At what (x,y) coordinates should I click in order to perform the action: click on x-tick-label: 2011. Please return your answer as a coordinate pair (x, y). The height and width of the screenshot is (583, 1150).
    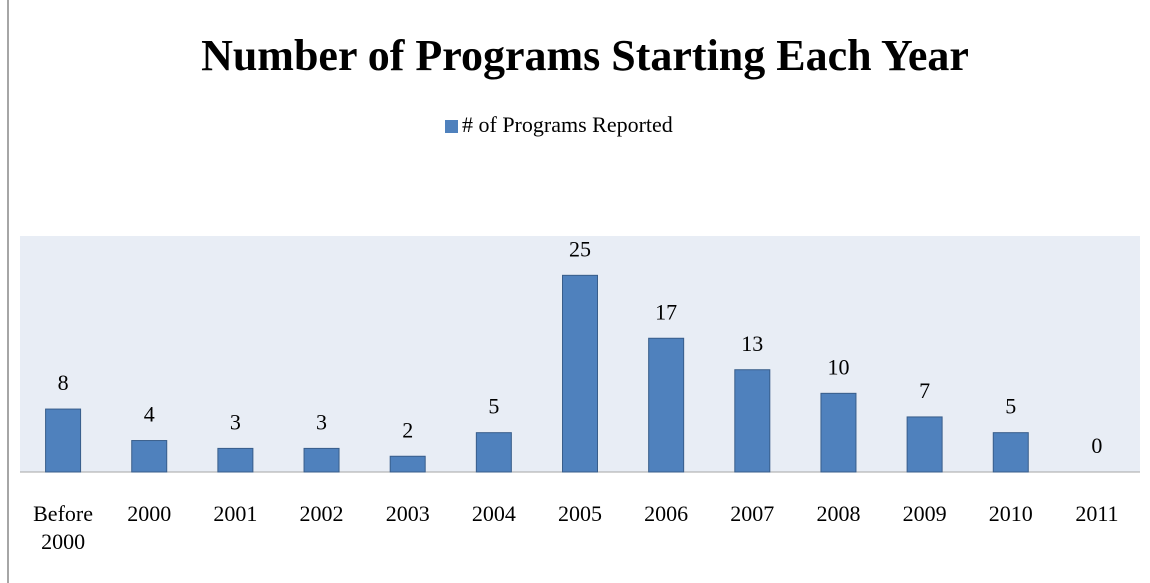
    Looking at the image, I should click on (1097, 513).